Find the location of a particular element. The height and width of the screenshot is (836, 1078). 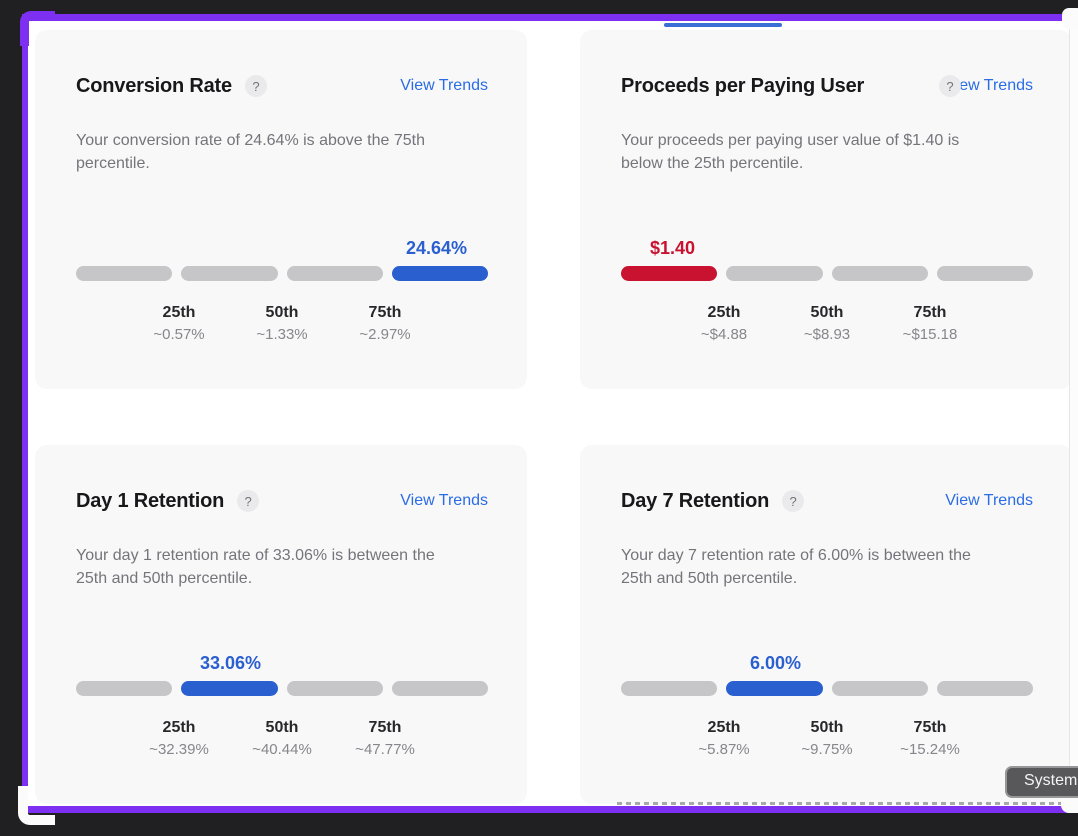

percentile-group: 25th ~$4.88 is located at coordinates (724, 323).